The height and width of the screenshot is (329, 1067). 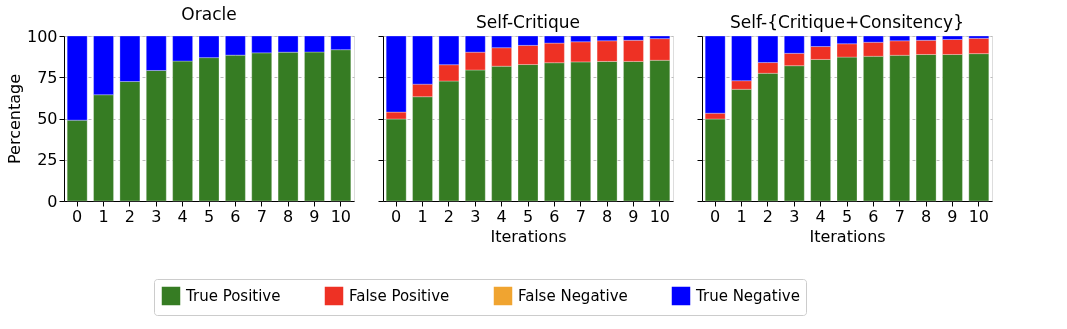 What do you see at coordinates (209, 14) in the screenshot?
I see `chart-title: Oracle` at bounding box center [209, 14].